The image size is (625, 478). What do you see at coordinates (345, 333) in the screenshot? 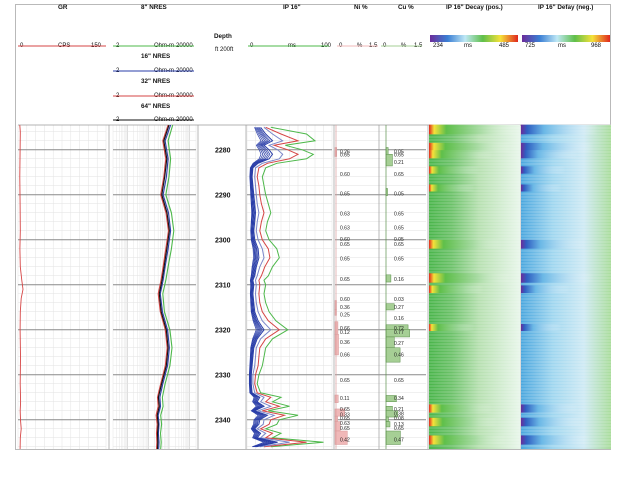
I see `ni-value-label: 0.12` at bounding box center [345, 333].